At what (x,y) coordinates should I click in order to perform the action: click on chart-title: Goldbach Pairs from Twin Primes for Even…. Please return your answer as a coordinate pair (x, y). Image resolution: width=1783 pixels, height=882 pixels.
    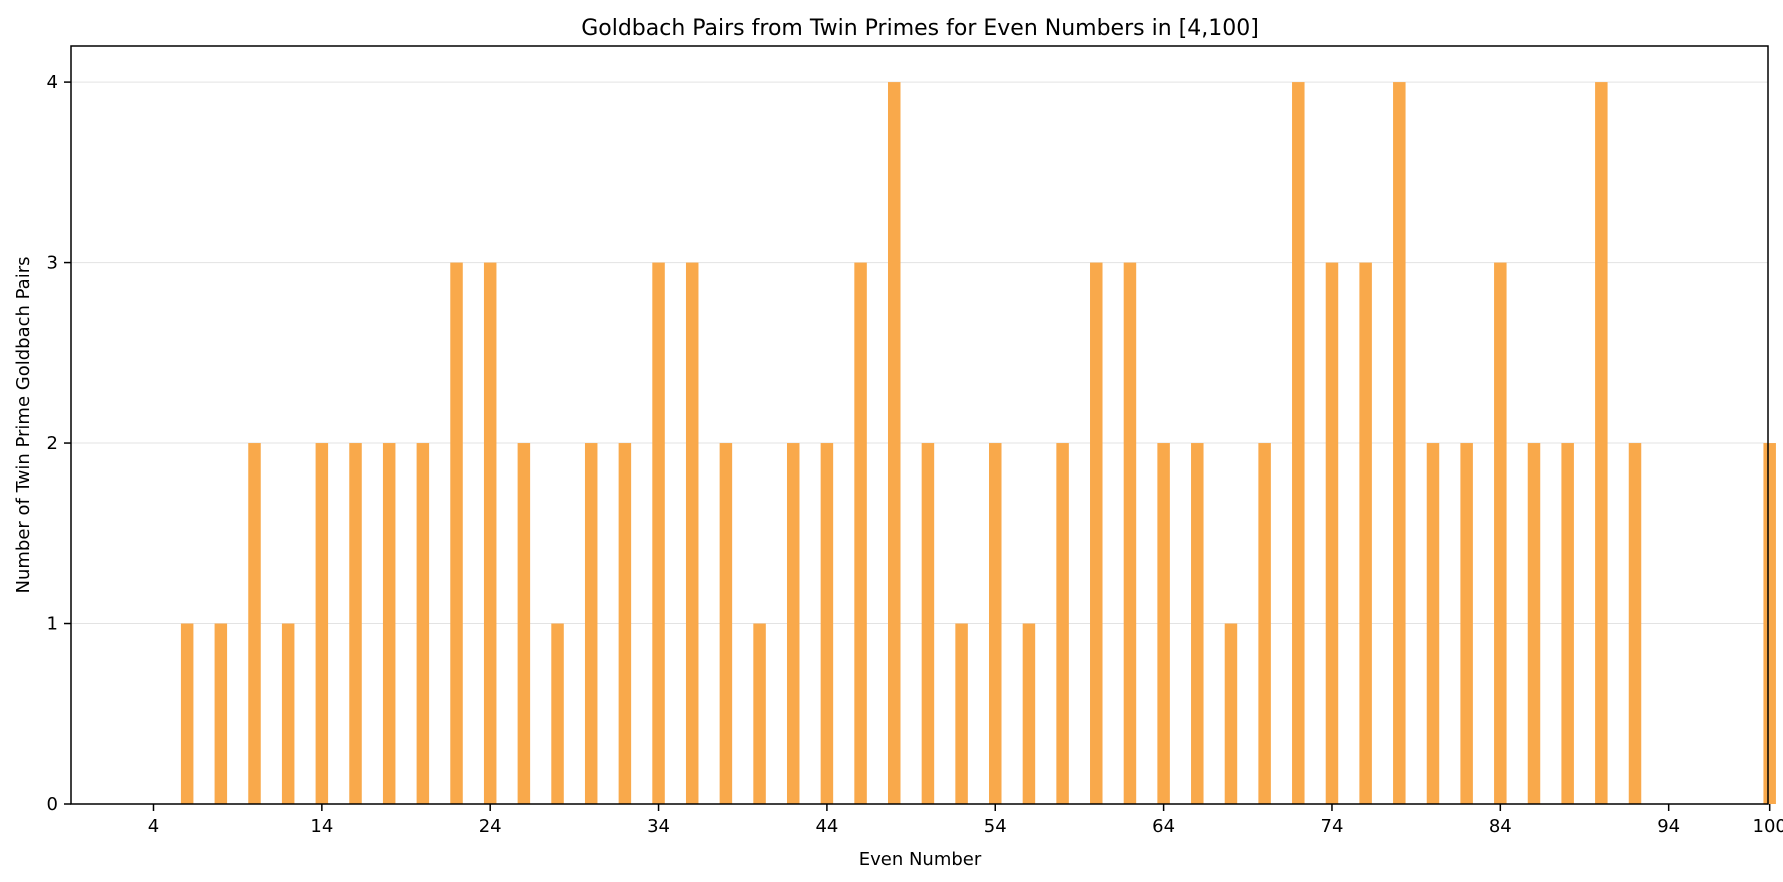
    Looking at the image, I should click on (920, 28).